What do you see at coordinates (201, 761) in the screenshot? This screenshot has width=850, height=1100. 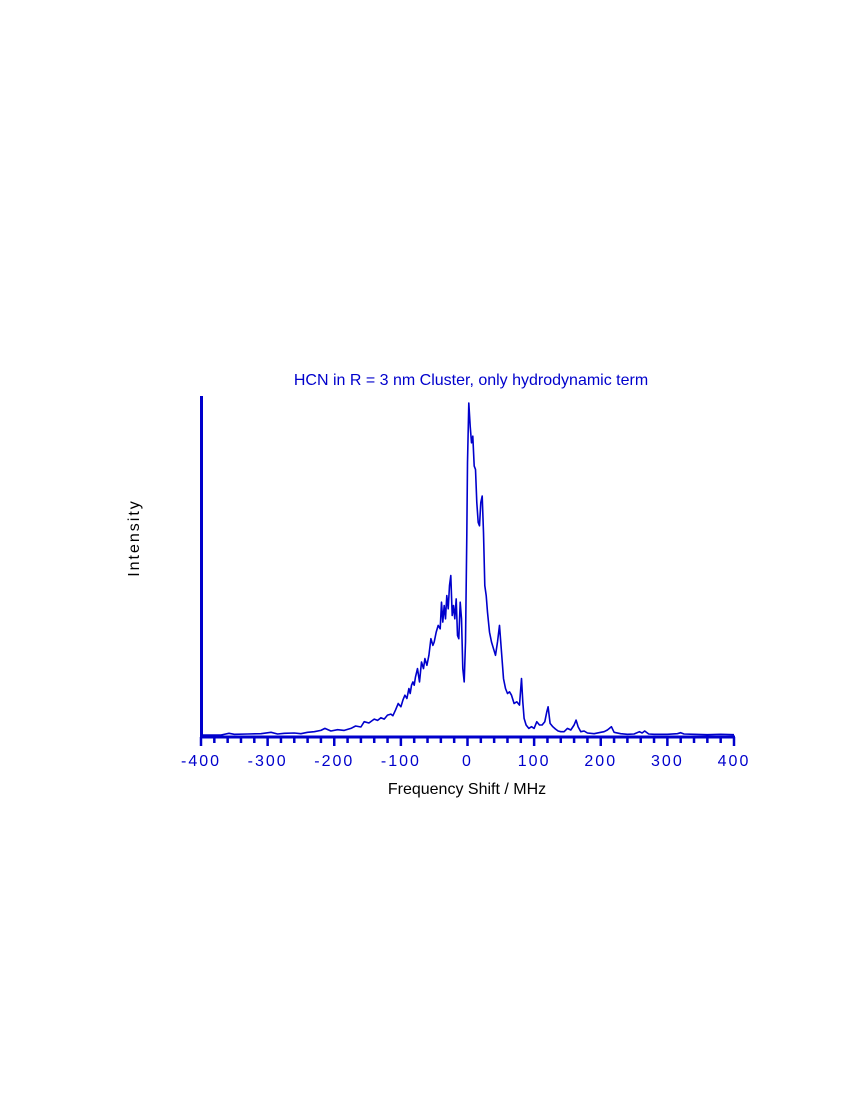 I see `x-tick-label: -400` at bounding box center [201, 761].